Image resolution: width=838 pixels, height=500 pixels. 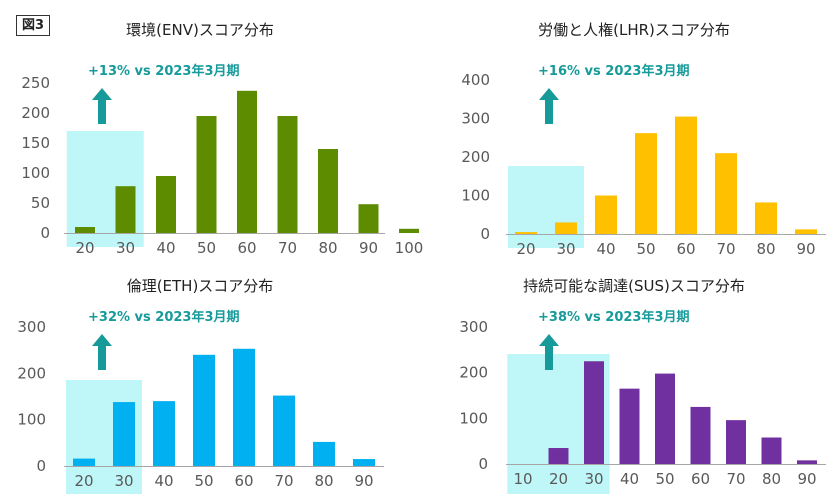 What do you see at coordinates (200, 30) in the screenshot?
I see `chart-title: 環境(ENV)スコア分布` at bounding box center [200, 30].